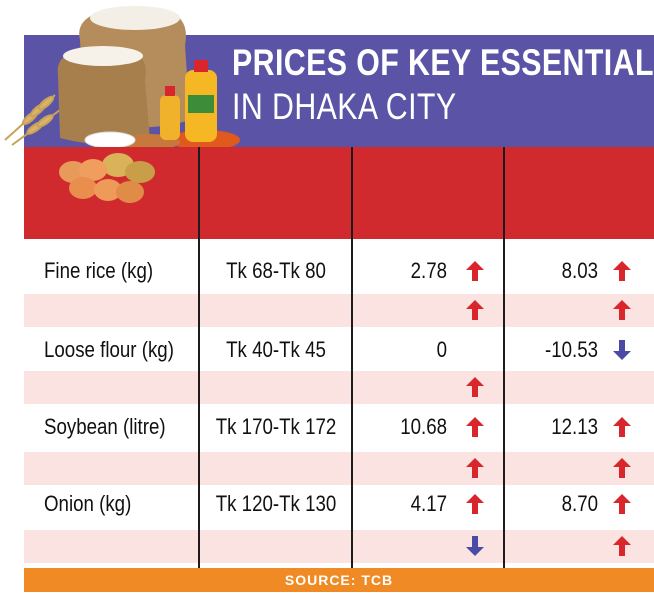  I want to click on change-value-1: 10.68, so click(423, 426).